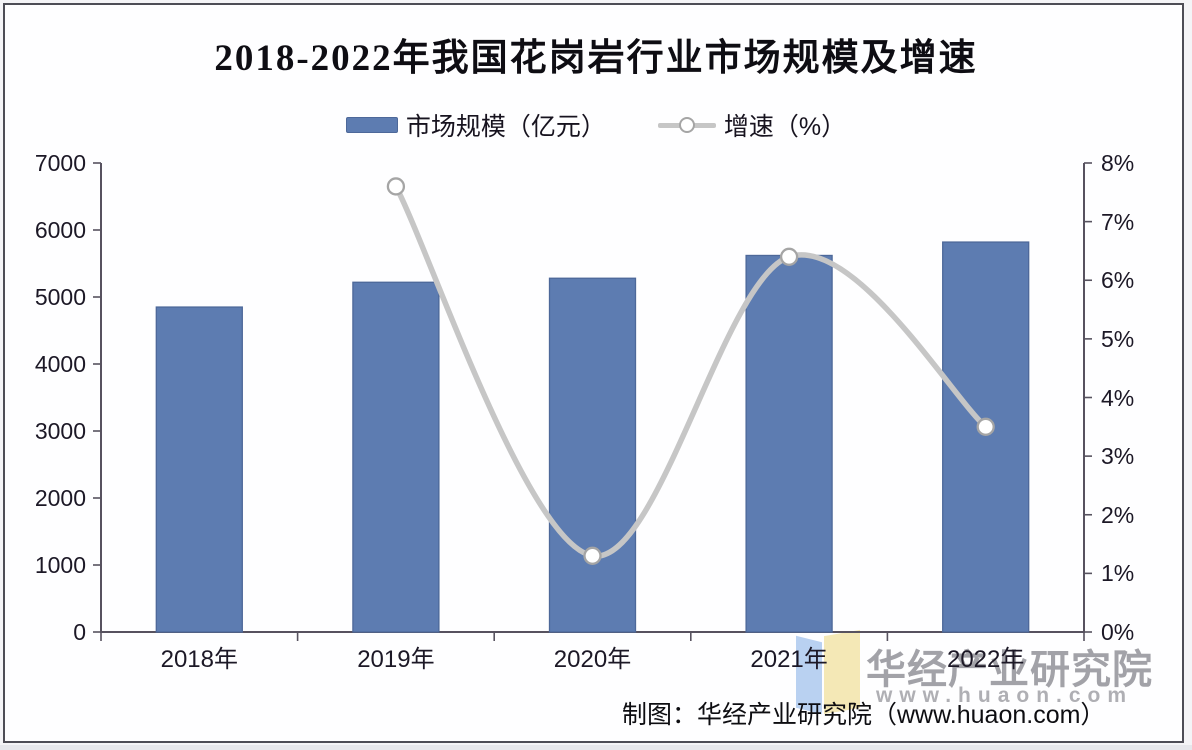 This screenshot has width=1192, height=750. What do you see at coordinates (592, 659) in the screenshot?
I see `x-label-2020: 2020年` at bounding box center [592, 659].